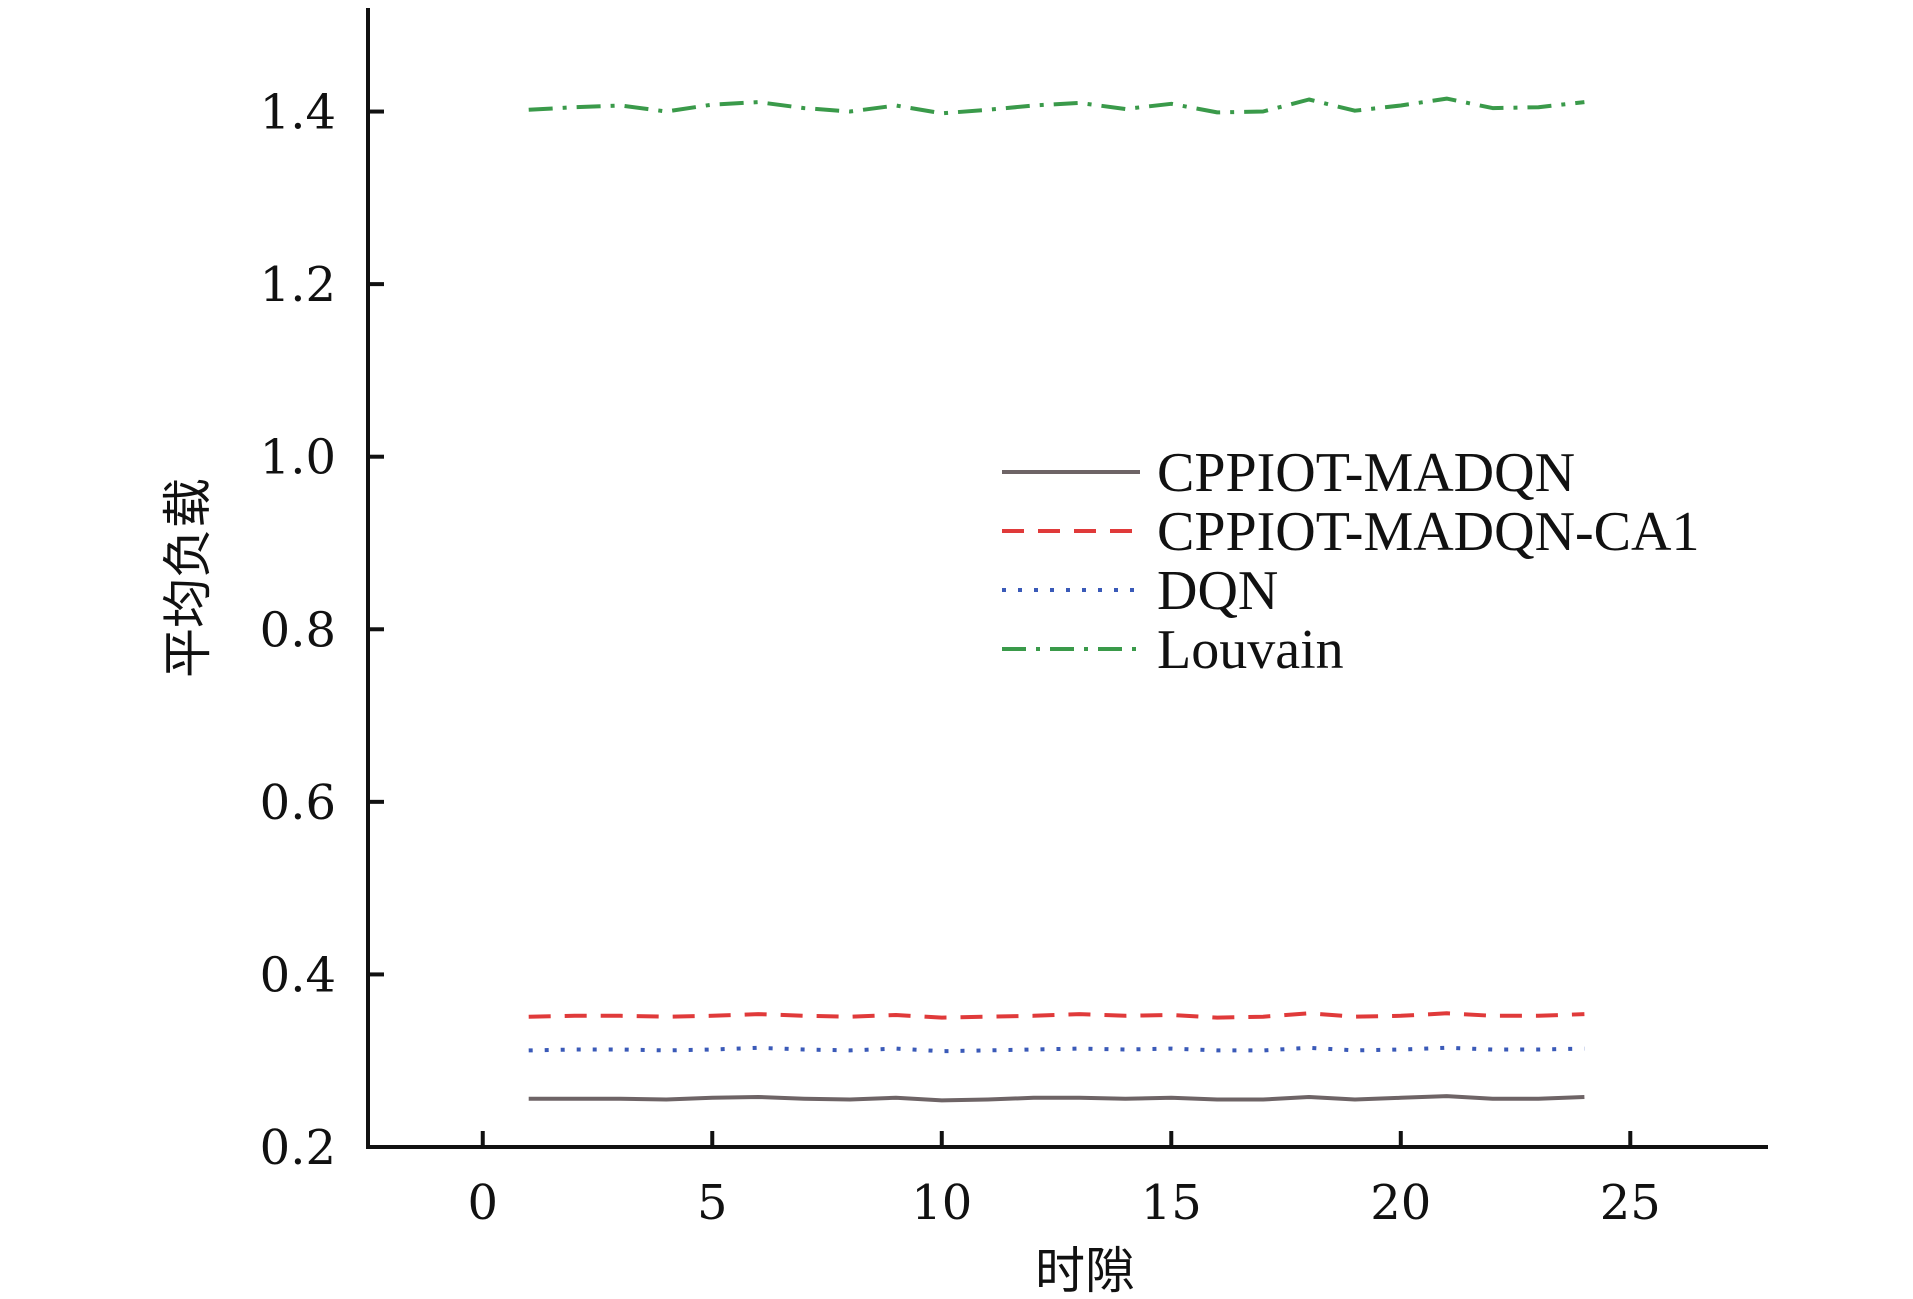 Image resolution: width=1913 pixels, height=1299 pixels. What do you see at coordinates (1428, 532) in the screenshot?
I see `legend-label-cppiot-madqn-ca1: CPPIOT-MADQN-CA1` at bounding box center [1428, 532].